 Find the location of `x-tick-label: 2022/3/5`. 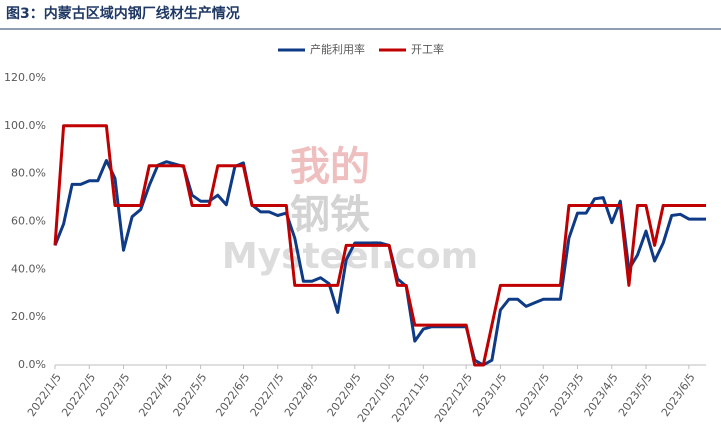

x-tick-label: 2022/3/5 is located at coordinates (112, 395).